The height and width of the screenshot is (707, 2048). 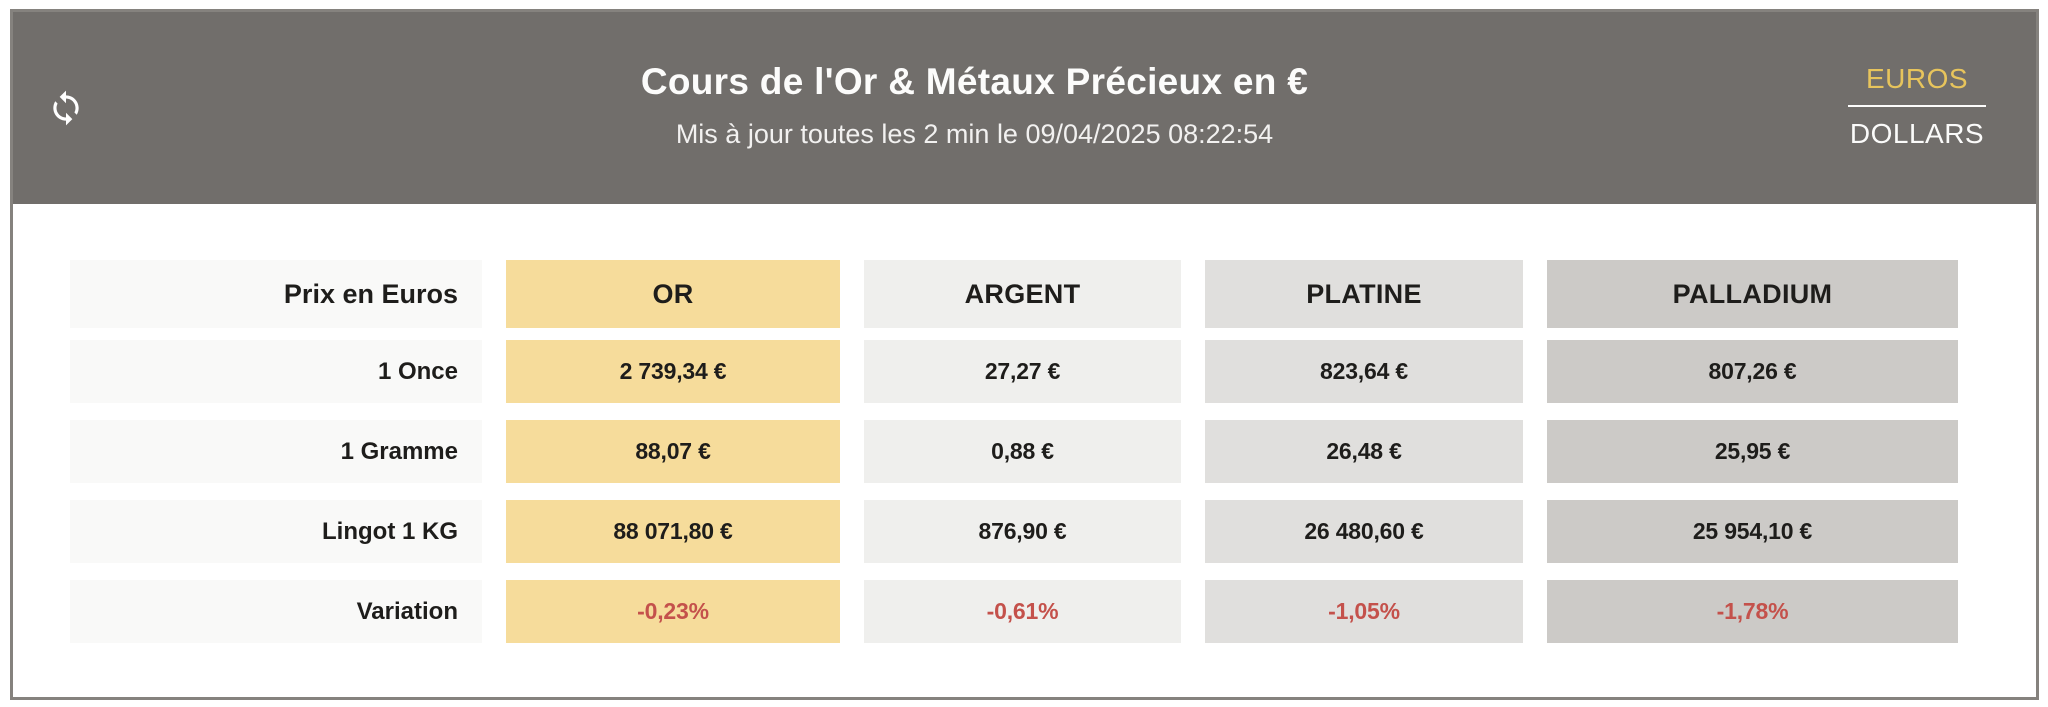 What do you see at coordinates (1917, 134) in the screenshot?
I see `currency-option-dollars: DOLLARS` at bounding box center [1917, 134].